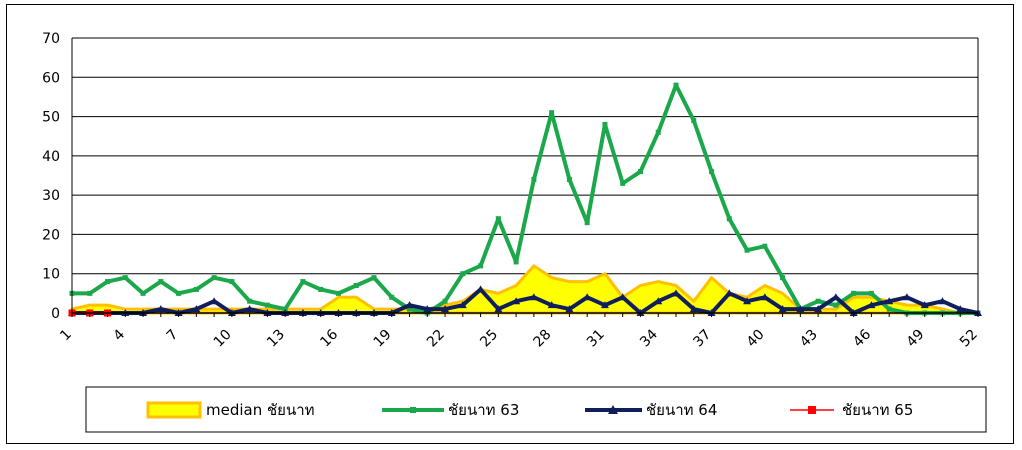 Image resolution: width=1022 pixels, height=450 pixels. I want to click on x-tick-label: 4, so click(120, 335).